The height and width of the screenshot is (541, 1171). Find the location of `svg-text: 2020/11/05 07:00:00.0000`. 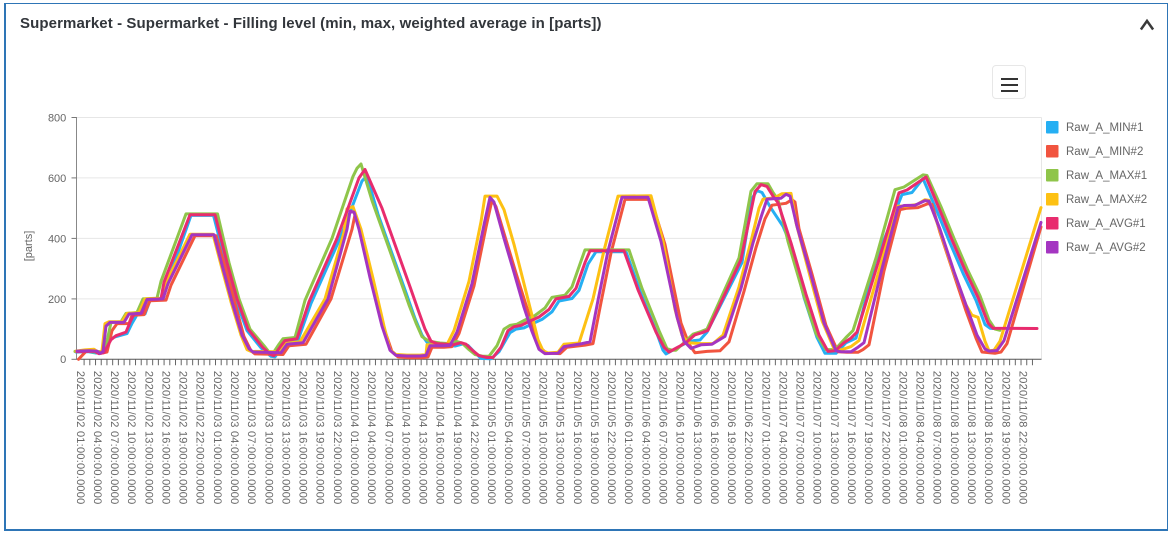

svg-text: 2020/11/05 07:00:00.0000 is located at coordinates (525, 437).